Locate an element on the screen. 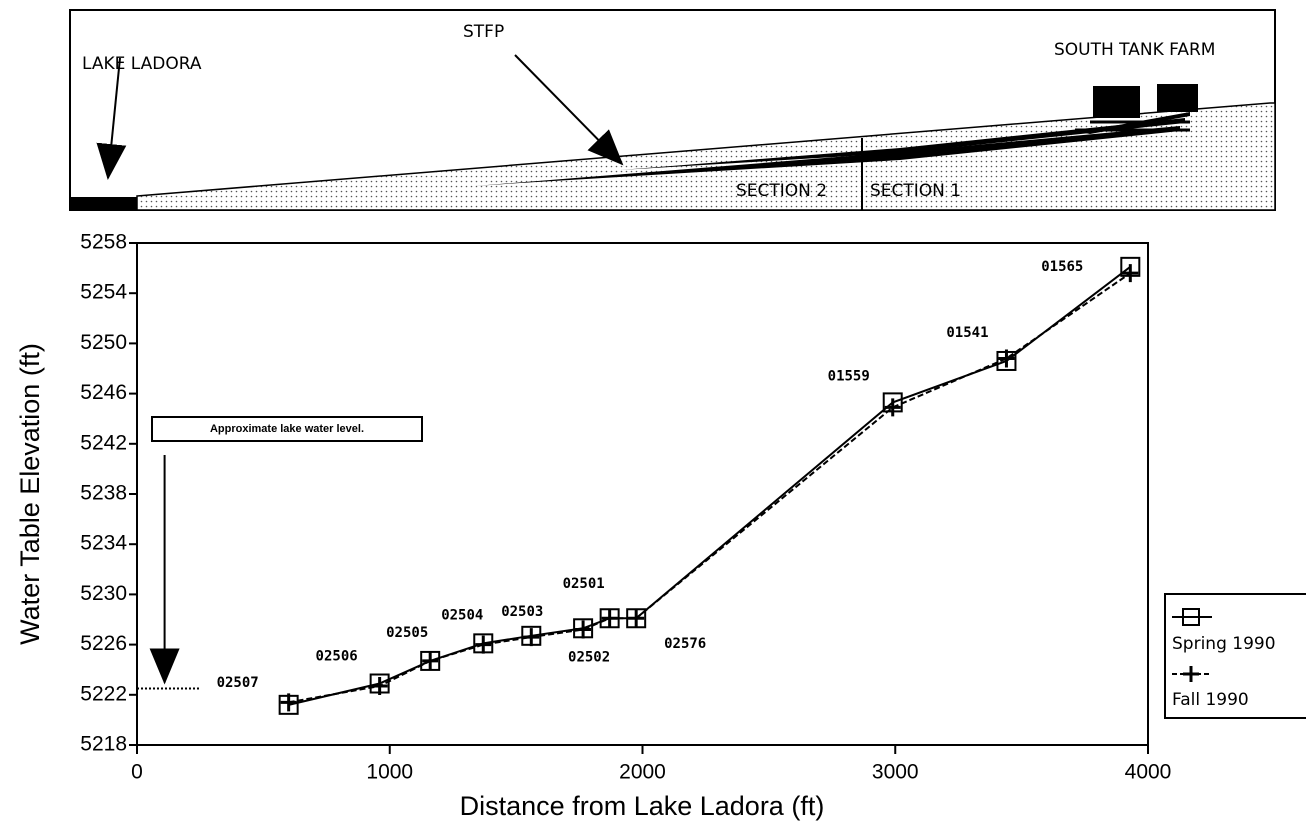 The image size is (1306, 832). annotation-box is located at coordinates (287, 429).